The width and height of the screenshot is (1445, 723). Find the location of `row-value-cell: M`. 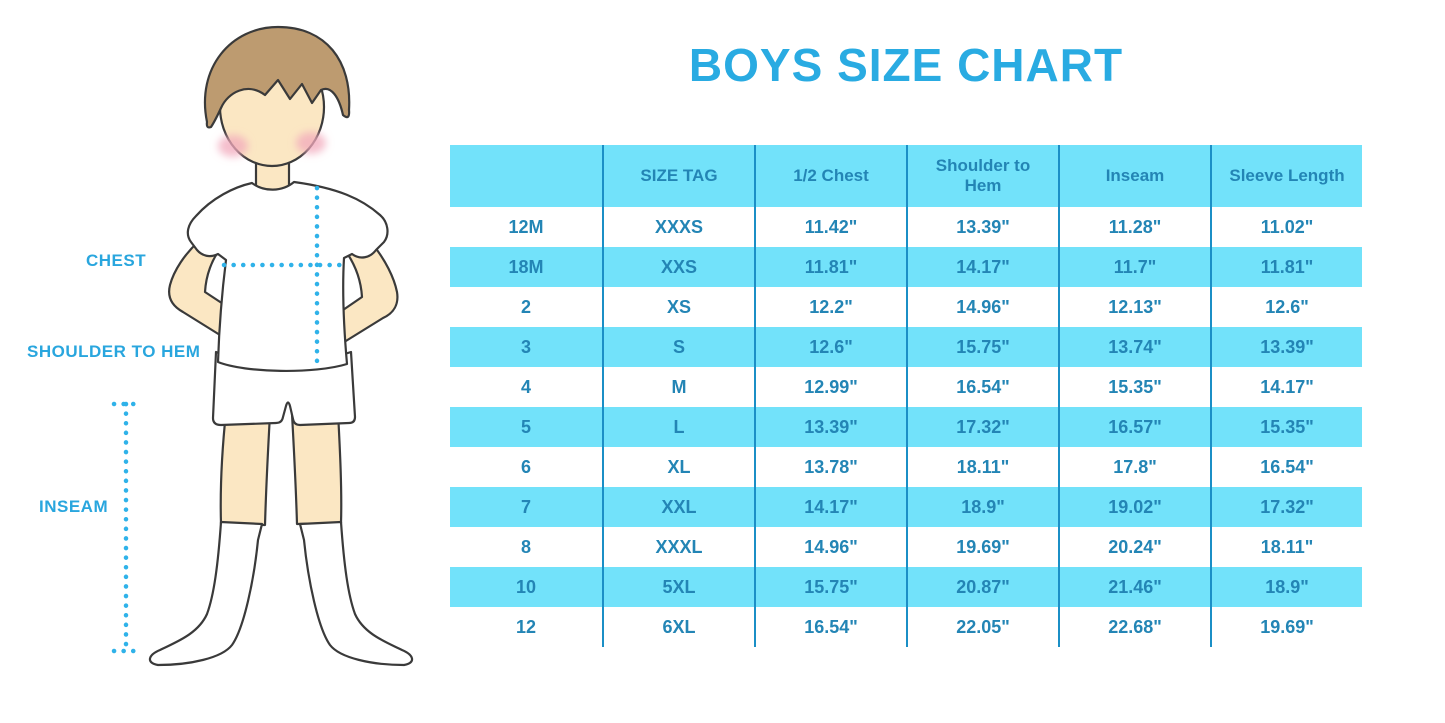

row-value-cell: M is located at coordinates (678, 387).